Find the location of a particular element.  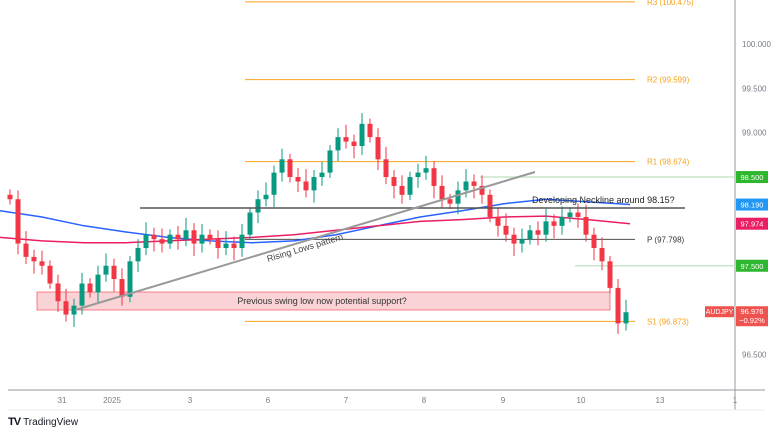

tradingview-logo: TV TradingView is located at coordinates (43, 422).